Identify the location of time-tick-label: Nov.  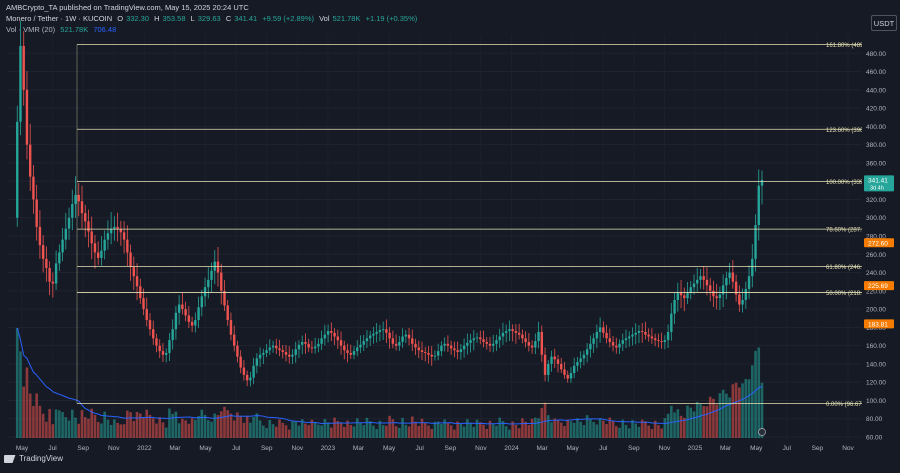
(848, 448).